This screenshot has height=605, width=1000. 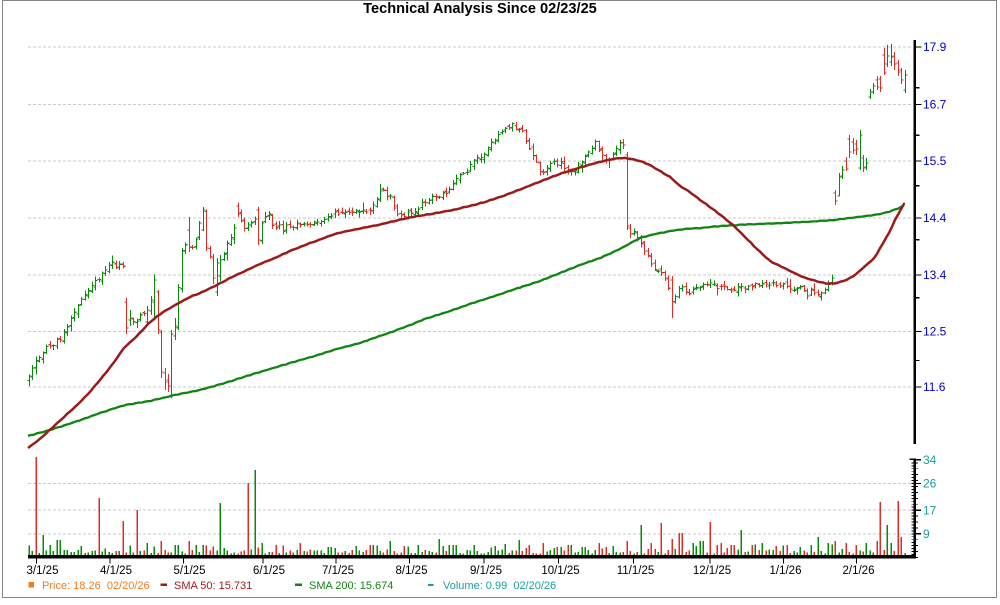 I want to click on svg-text: 6/1/25, so click(x=269, y=571).